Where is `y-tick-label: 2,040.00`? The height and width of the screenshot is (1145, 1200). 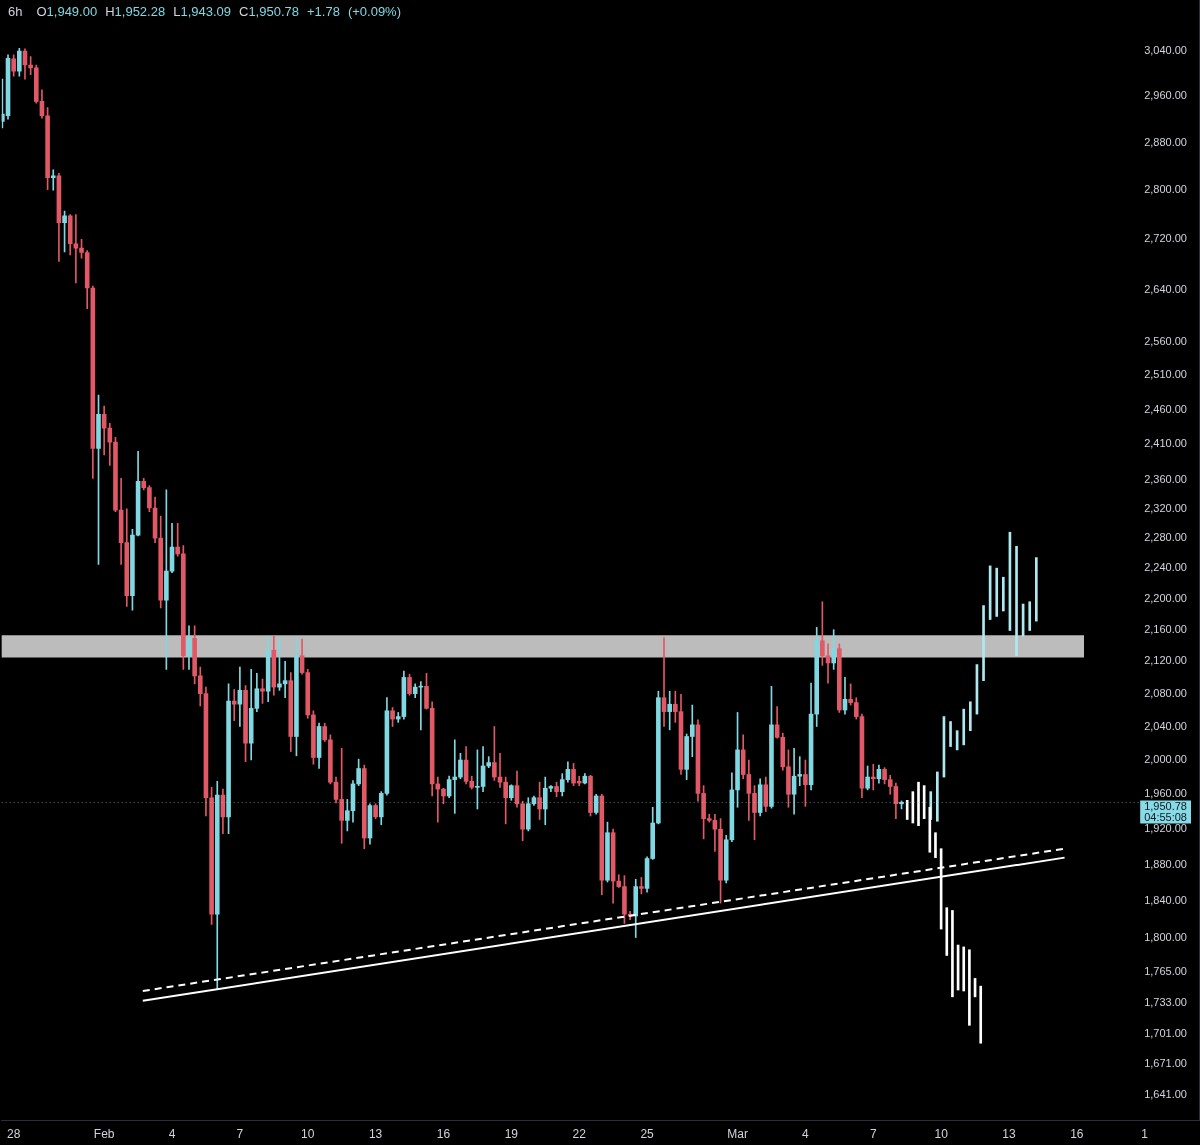
y-tick-label: 2,040.00 is located at coordinates (1165, 725).